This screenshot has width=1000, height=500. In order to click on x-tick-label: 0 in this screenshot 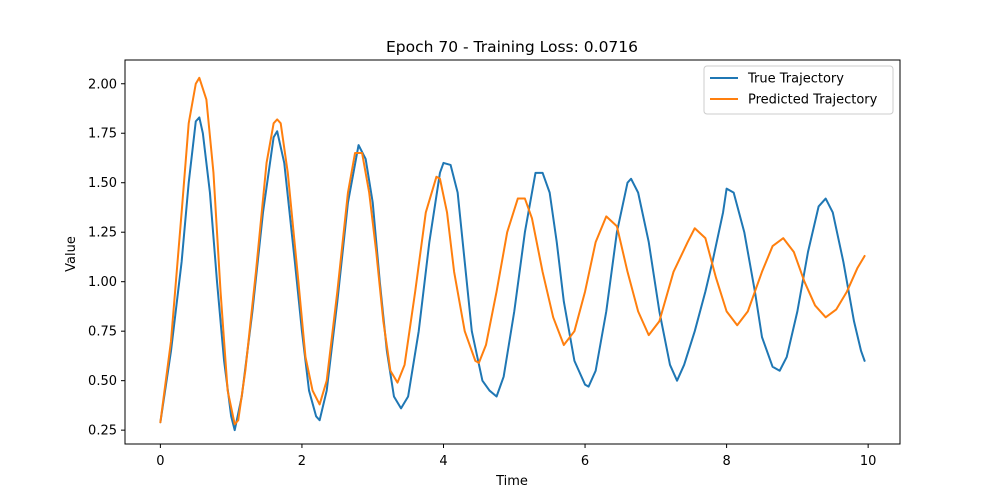, I will do `click(160, 461)`.